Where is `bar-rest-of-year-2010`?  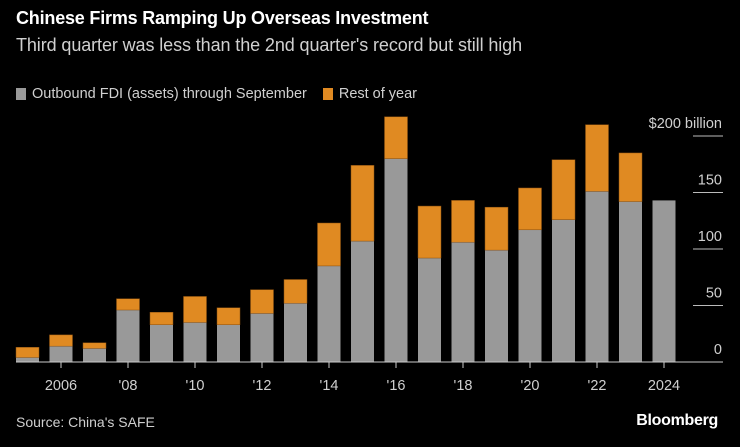 bar-rest-of-year-2010 is located at coordinates (195, 309).